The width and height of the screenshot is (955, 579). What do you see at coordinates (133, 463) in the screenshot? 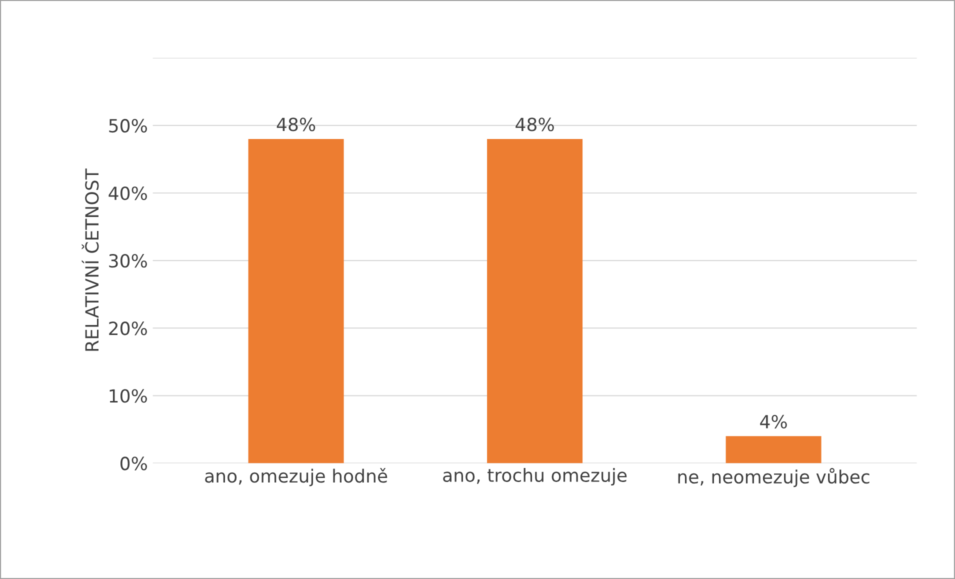
I see `y-tick-label: 0%` at bounding box center [133, 463].